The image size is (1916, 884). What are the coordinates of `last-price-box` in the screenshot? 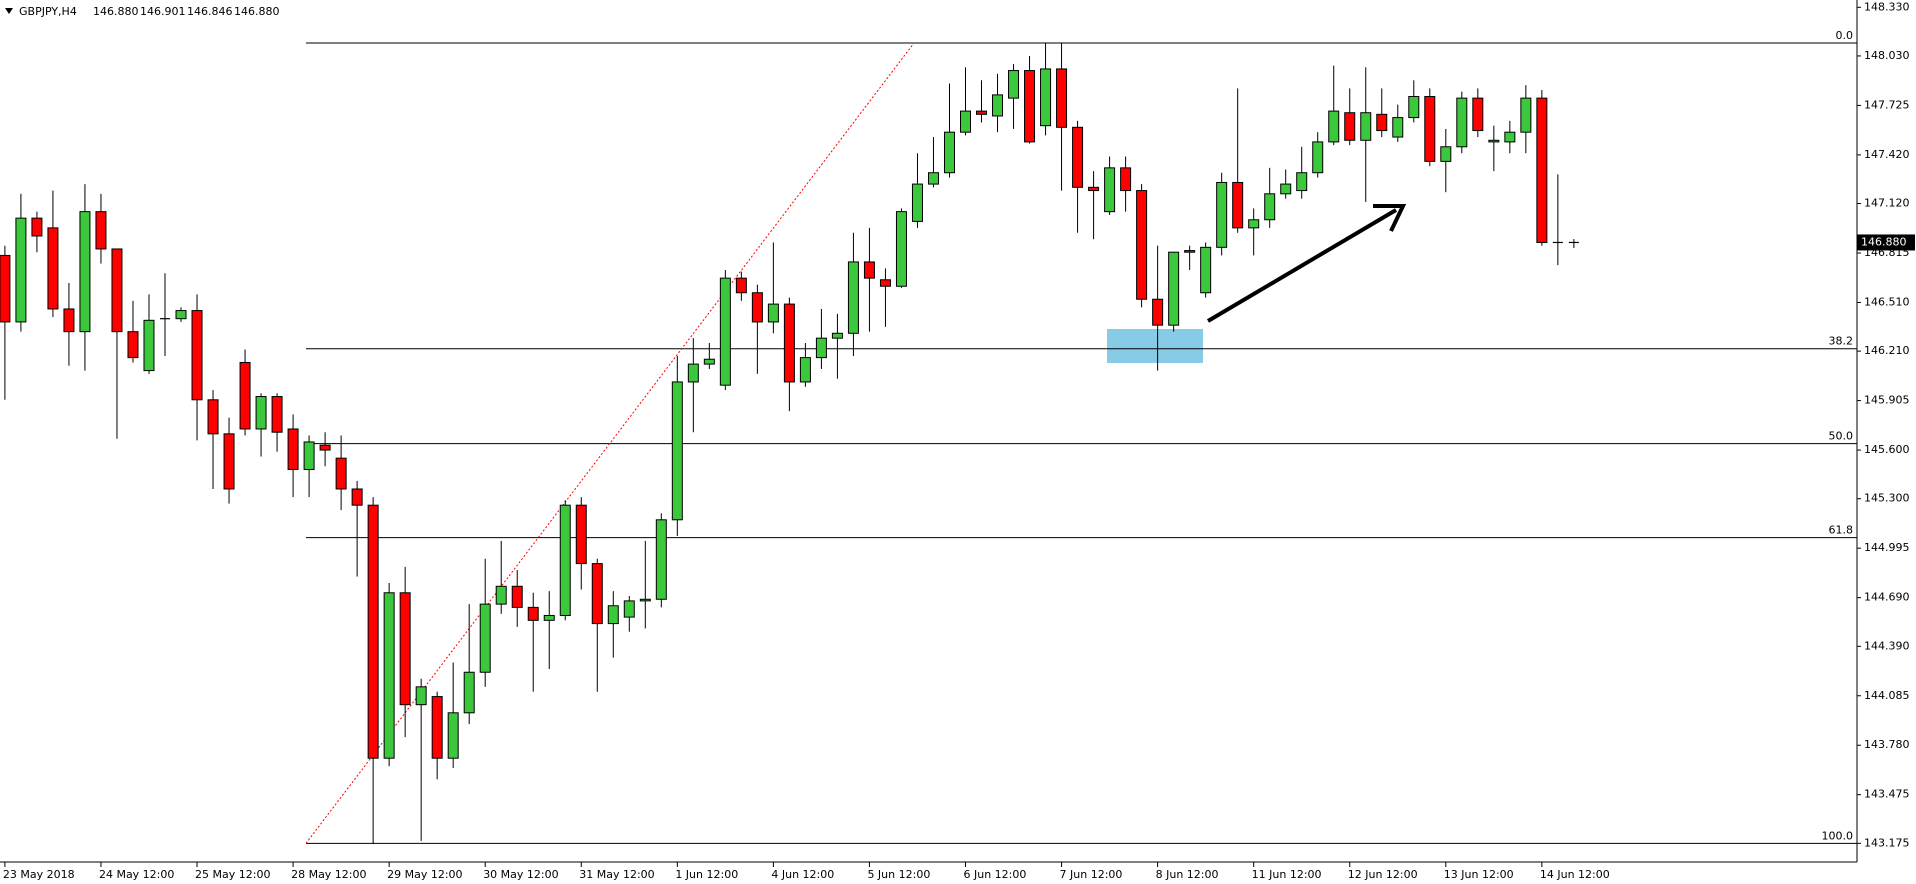 It's located at (1886, 242).